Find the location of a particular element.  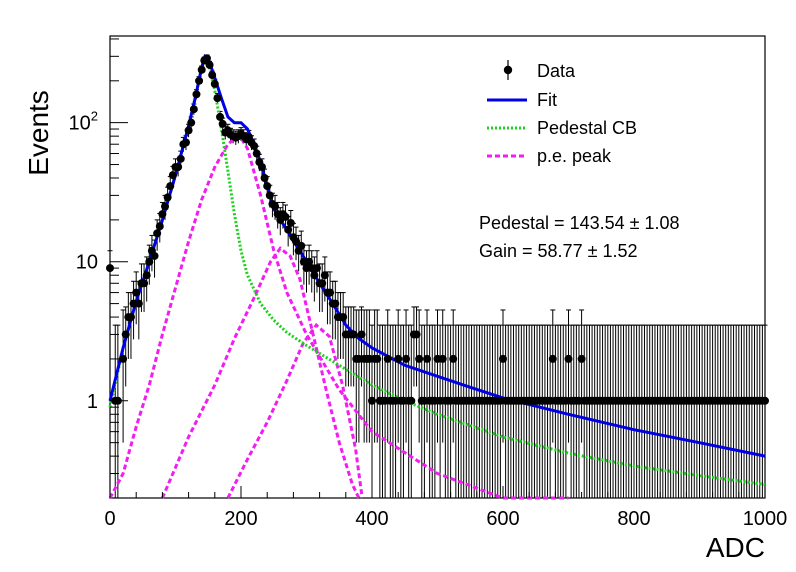

annotation-gain: Gain = 58.77 ± 1.52 is located at coordinates (558, 251).